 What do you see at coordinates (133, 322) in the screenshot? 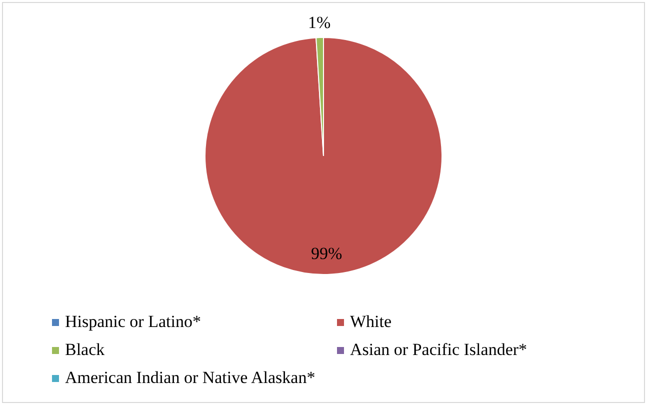
I see `legend-label: Hispanic or Latino*` at bounding box center [133, 322].